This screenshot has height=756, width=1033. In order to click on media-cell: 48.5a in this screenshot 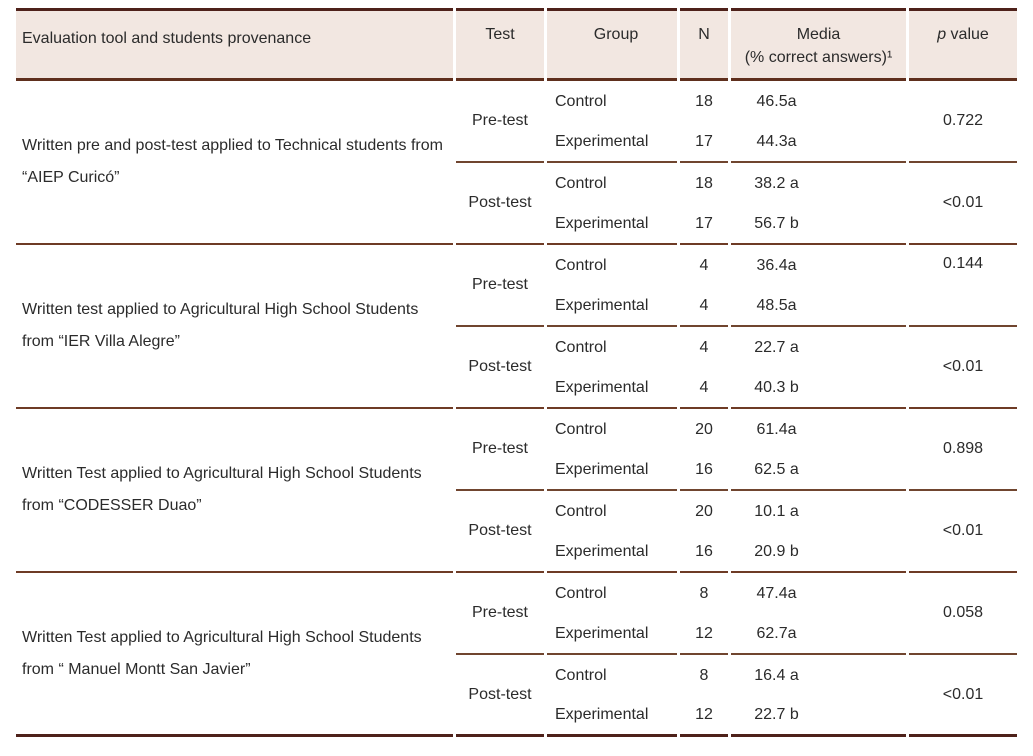, I will do `click(818, 306)`.